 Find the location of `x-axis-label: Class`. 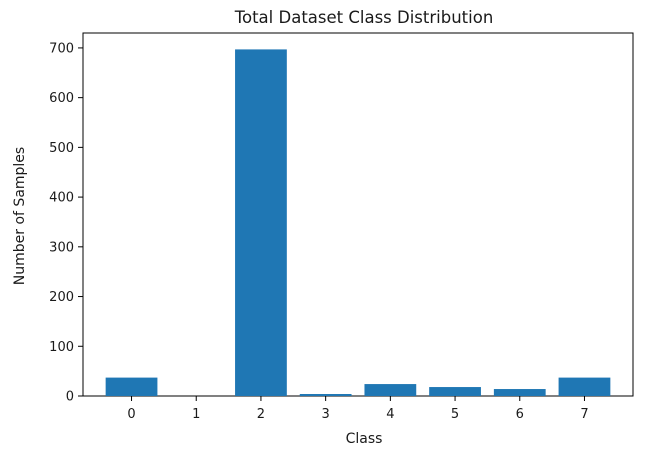

x-axis-label: Class is located at coordinates (364, 439).